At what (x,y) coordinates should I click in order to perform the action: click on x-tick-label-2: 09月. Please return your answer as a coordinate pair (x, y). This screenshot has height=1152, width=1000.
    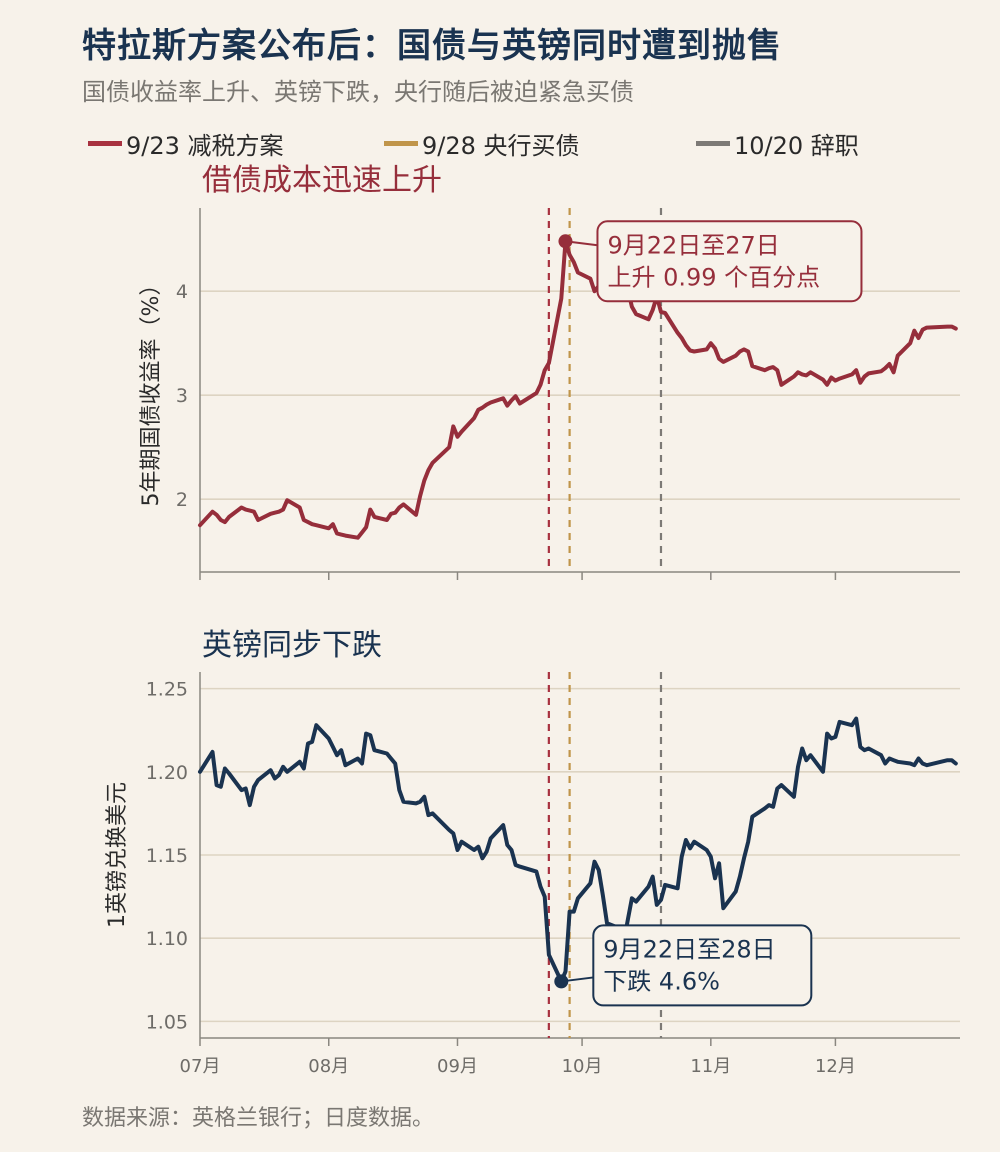
    Looking at the image, I should click on (457, 1066).